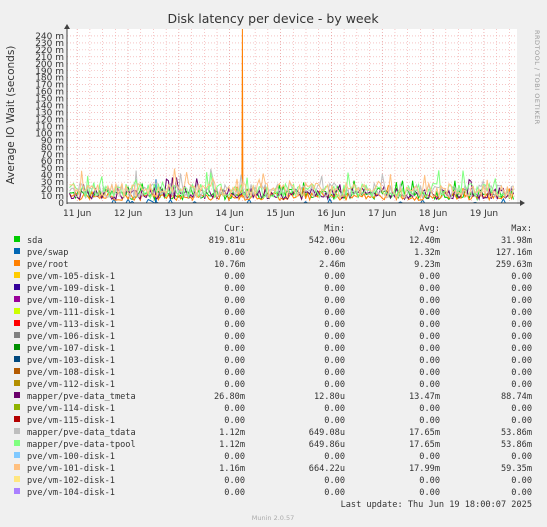  I want to click on legend-cur-pve-root: 10.76m, so click(229, 265).